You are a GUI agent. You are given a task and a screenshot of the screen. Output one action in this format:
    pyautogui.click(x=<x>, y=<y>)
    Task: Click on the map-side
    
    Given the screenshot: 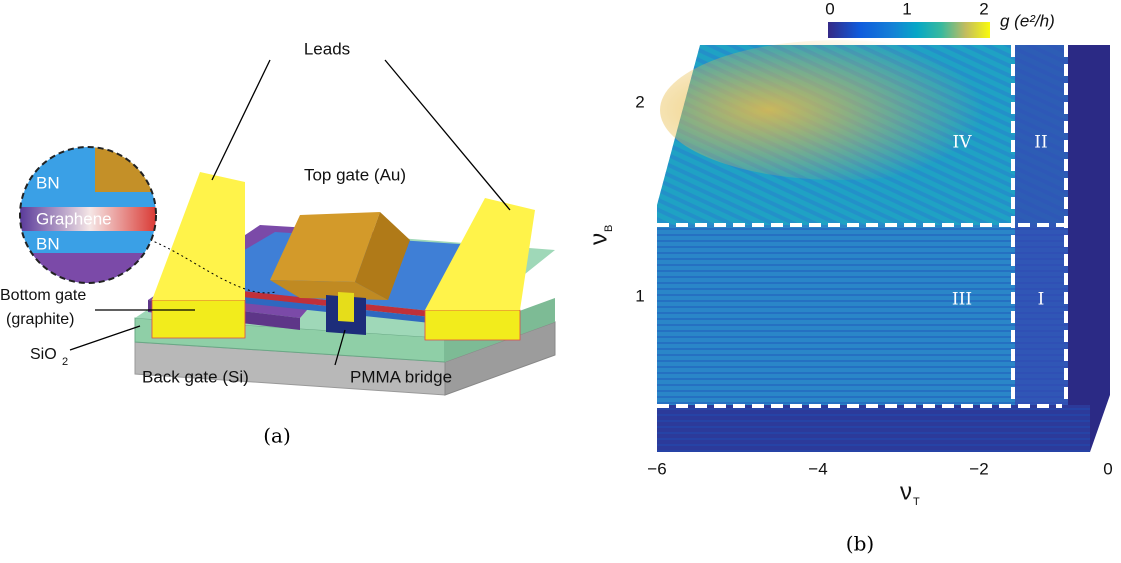 What is the action you would take?
    pyautogui.click(x=1089, y=248)
    